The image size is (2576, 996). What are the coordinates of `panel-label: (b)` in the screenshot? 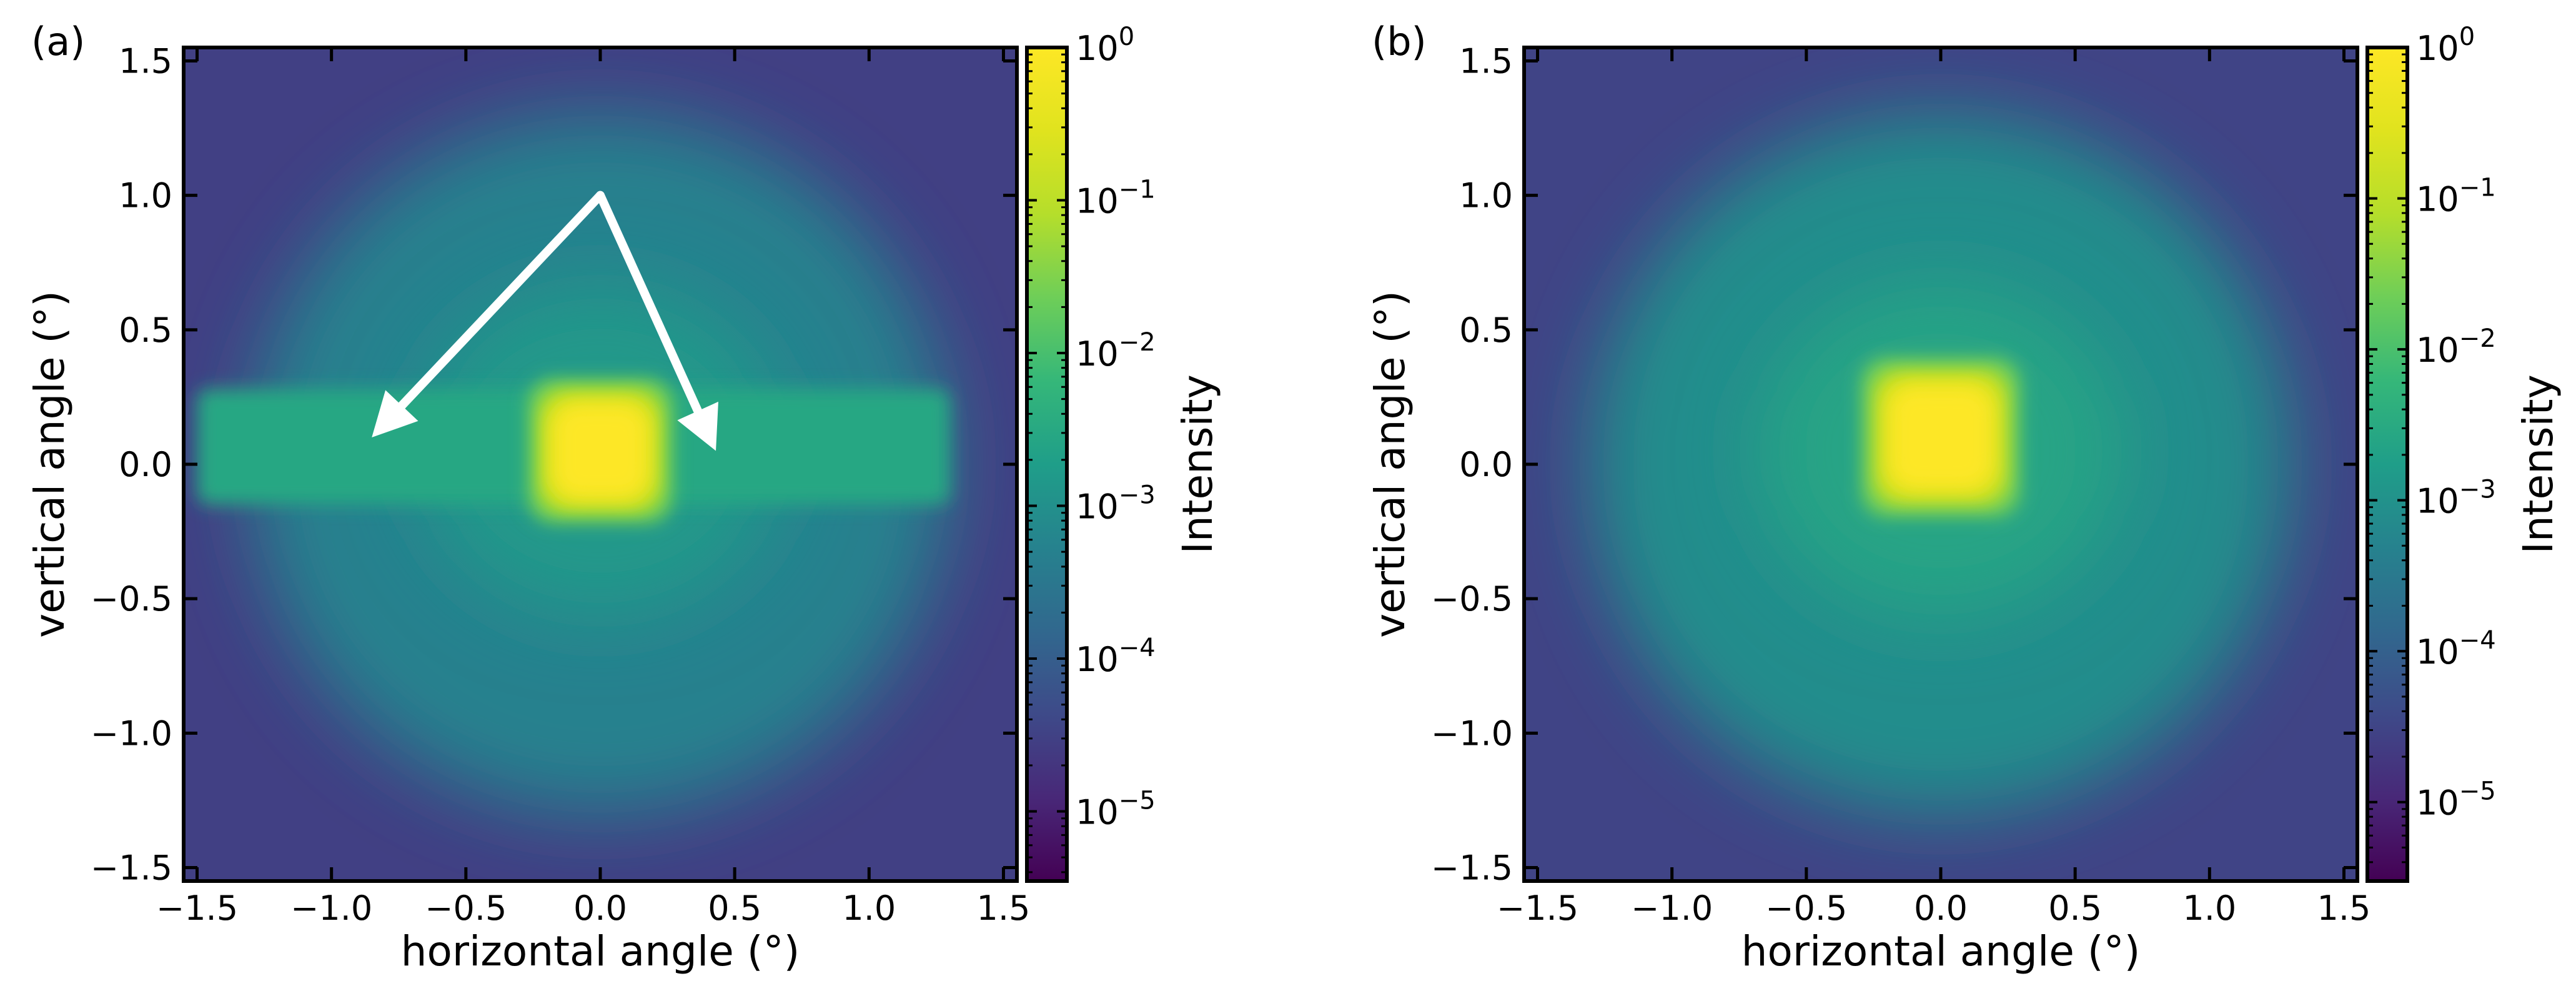 It's located at (1399, 41).